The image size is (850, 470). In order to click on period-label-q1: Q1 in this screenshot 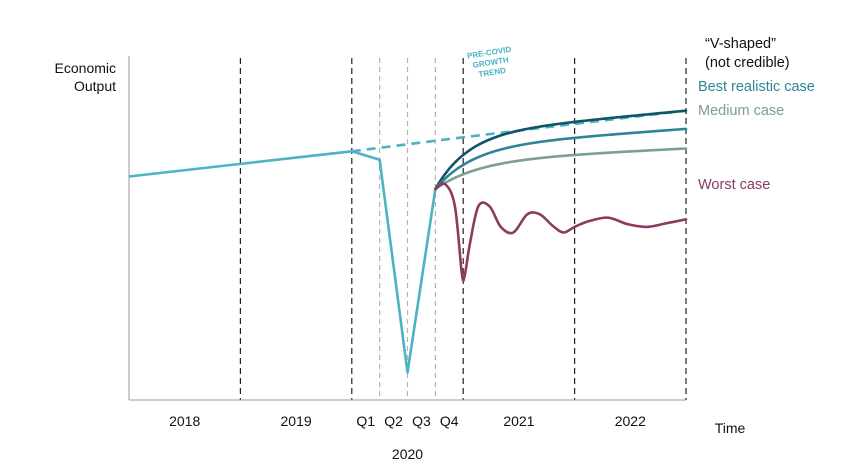, I will do `click(365, 421)`.